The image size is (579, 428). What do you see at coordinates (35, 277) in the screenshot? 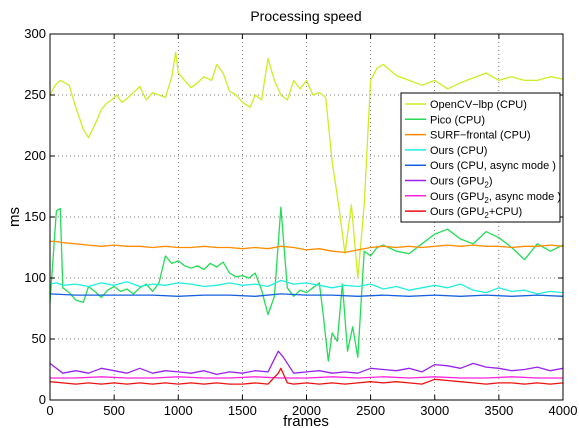
I see `y-tick-label: 100` at bounding box center [35, 277].